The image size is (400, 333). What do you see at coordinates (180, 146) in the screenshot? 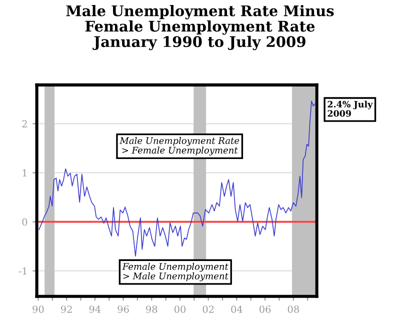
I see `annotation: Male Unemployment Rate > Female Unemployment` at bounding box center [180, 146].